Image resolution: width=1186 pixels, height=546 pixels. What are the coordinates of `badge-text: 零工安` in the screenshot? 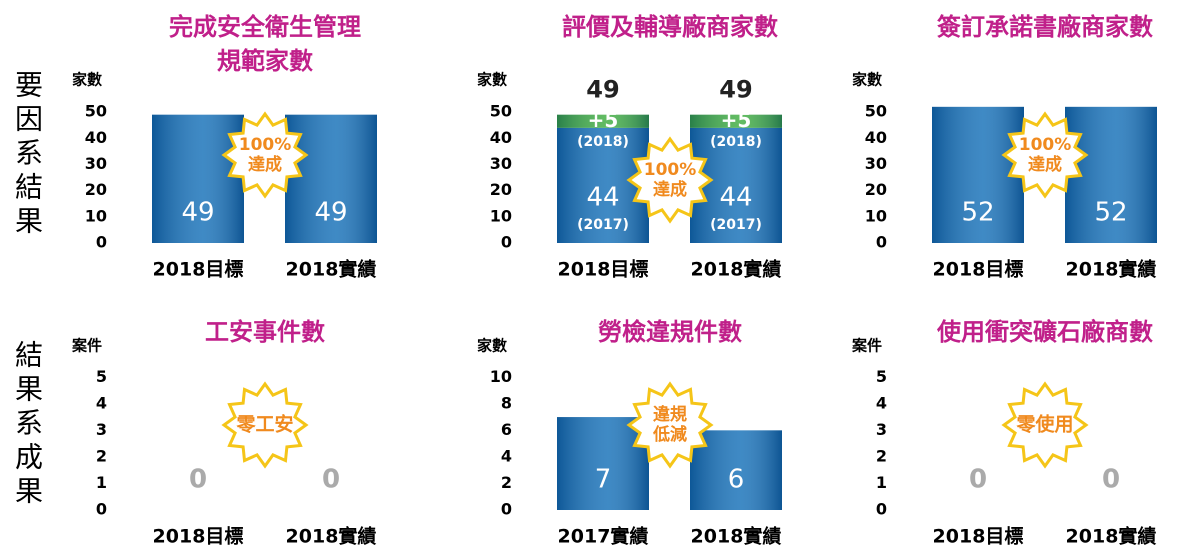 It's located at (264, 424).